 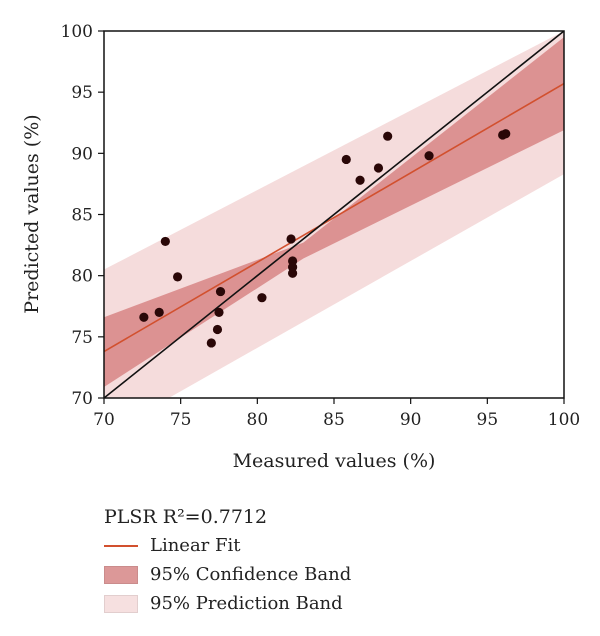 I want to click on x-axis: 70 75 80 85 90 95 100, so click(x=336, y=414).